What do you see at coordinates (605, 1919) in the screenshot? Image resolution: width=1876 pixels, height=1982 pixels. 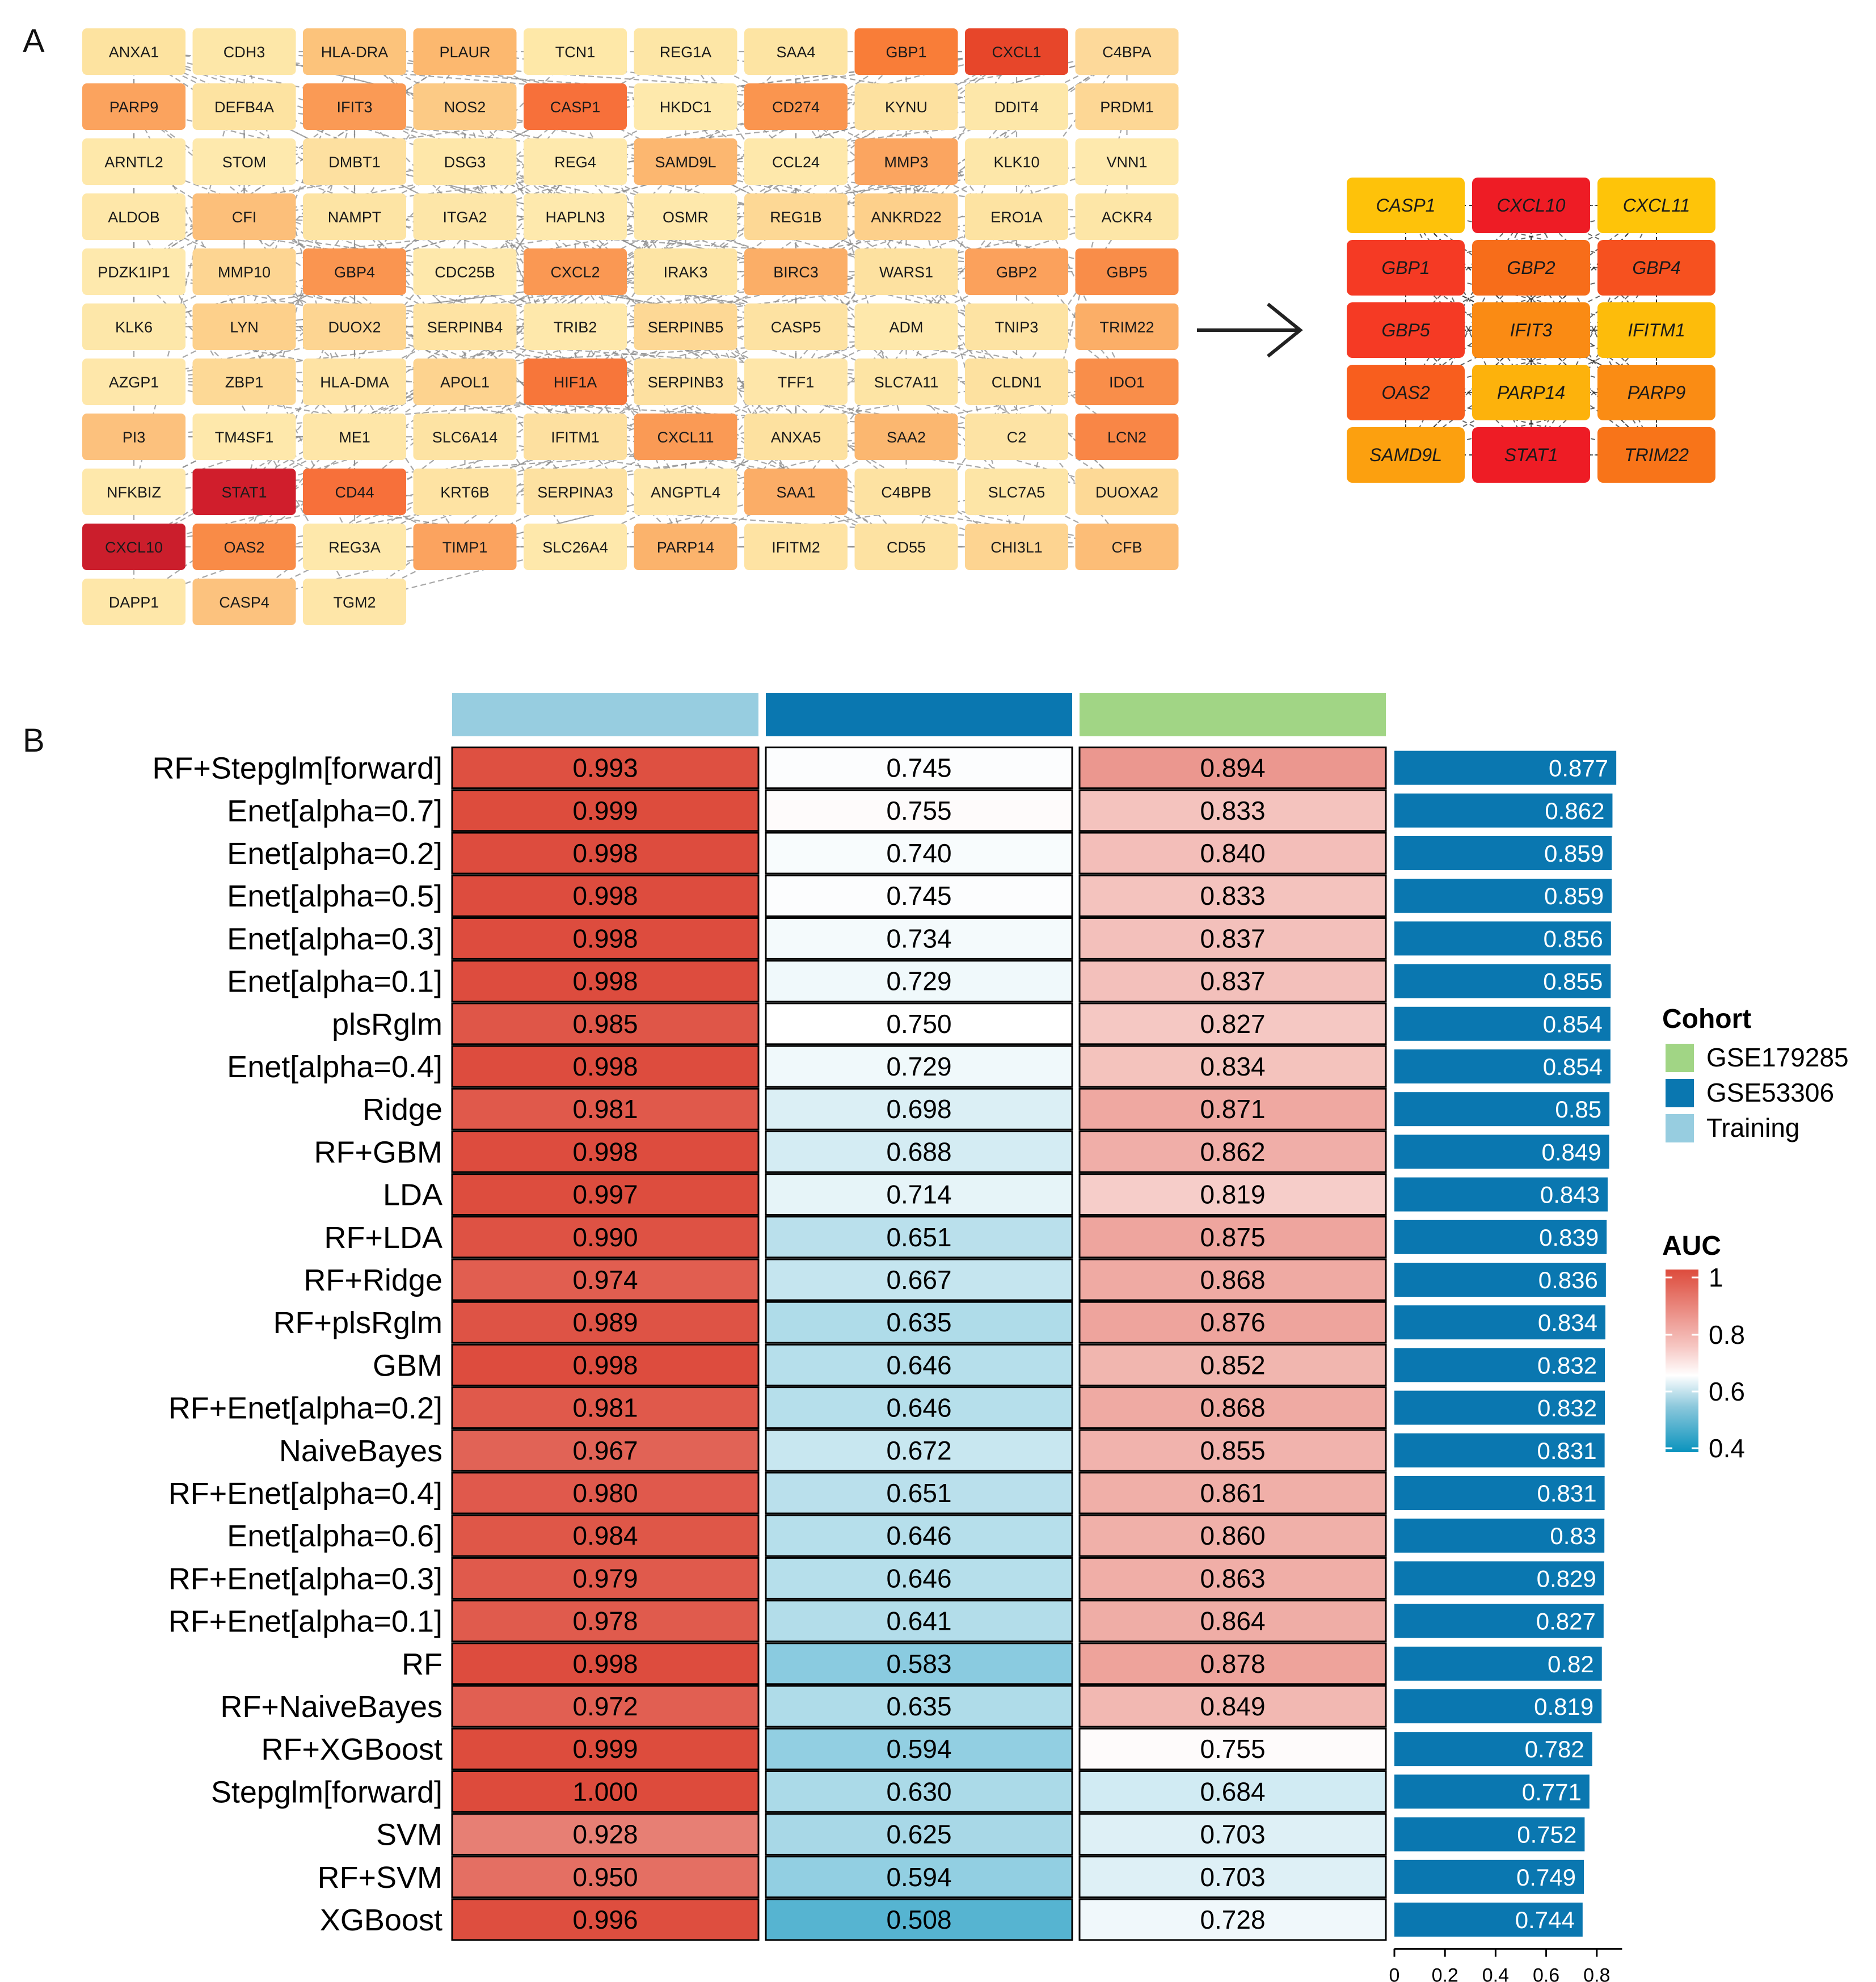 I see `heatmap-cell-value: 0.996` at bounding box center [605, 1919].